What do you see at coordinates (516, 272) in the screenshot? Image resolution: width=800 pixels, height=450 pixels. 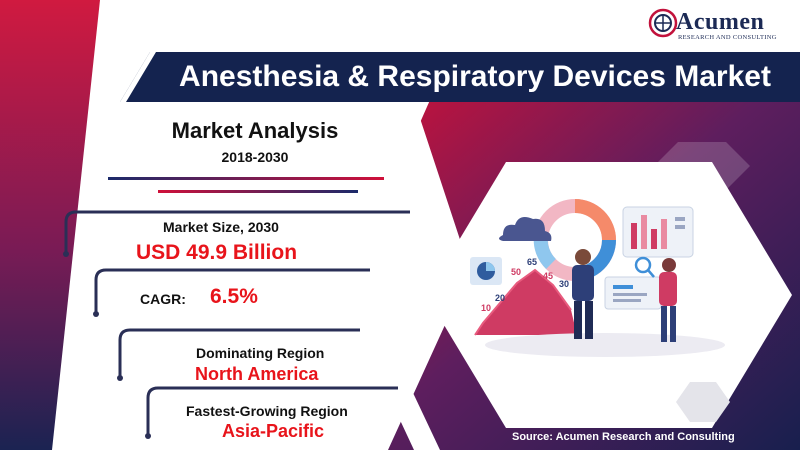 I see `chart-label: 50` at bounding box center [516, 272].